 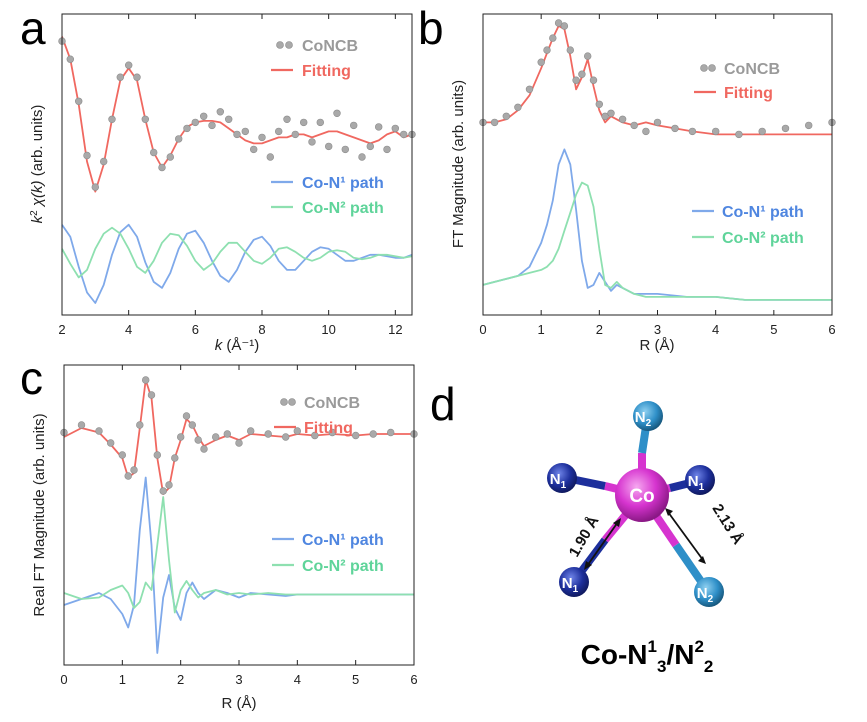 I want to click on panel-a-ylabel-k: k, so click(x=37, y=218).